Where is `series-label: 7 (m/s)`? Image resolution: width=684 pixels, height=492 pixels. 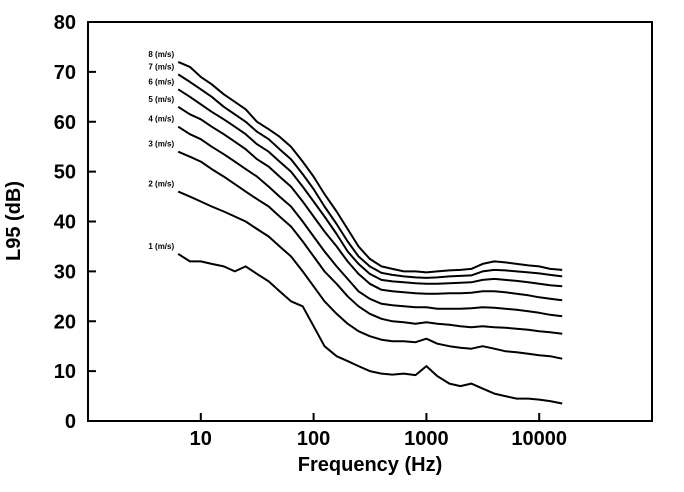 series-label: 7 (m/s) is located at coordinates (161, 66).